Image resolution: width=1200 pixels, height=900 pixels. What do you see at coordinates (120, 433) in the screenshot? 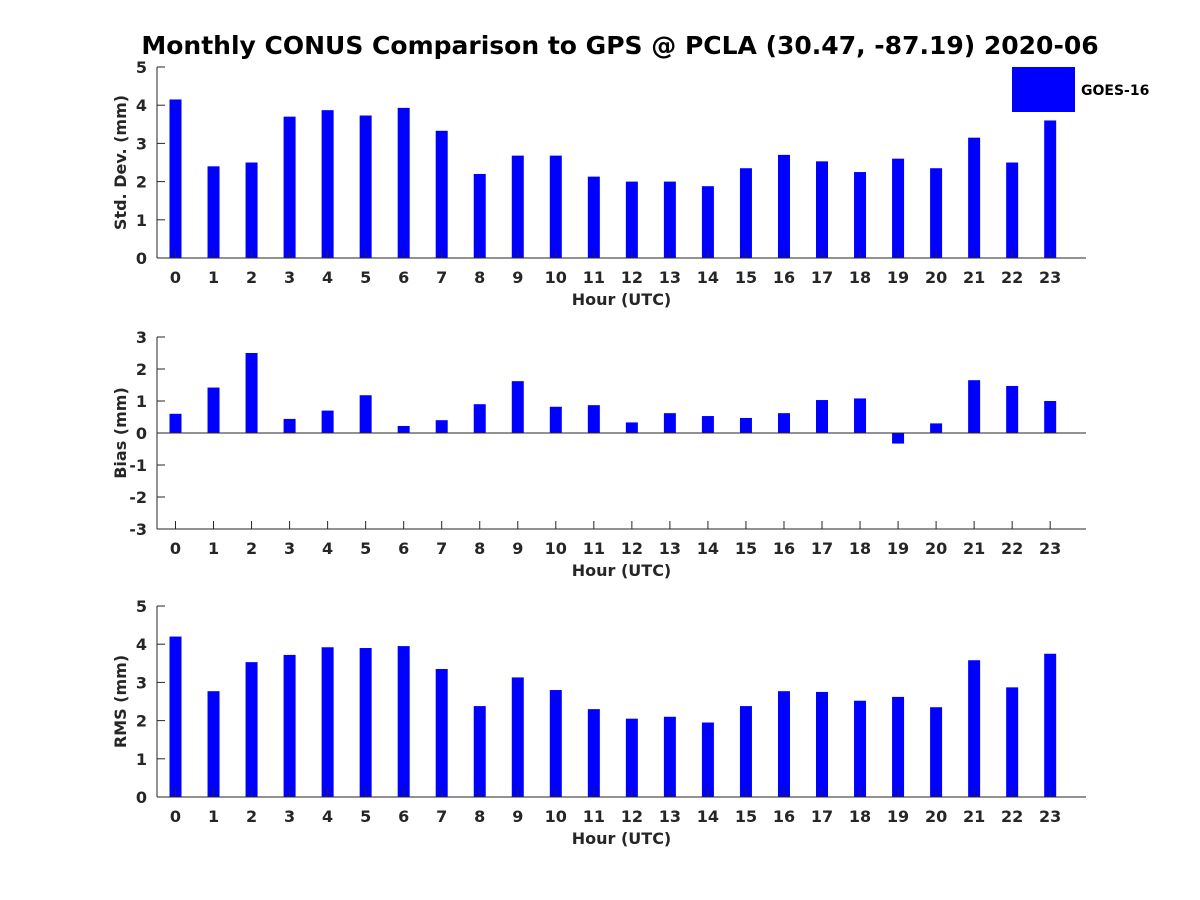
I see `bias-y-axis-label: Bias (mm)` at bounding box center [120, 433].